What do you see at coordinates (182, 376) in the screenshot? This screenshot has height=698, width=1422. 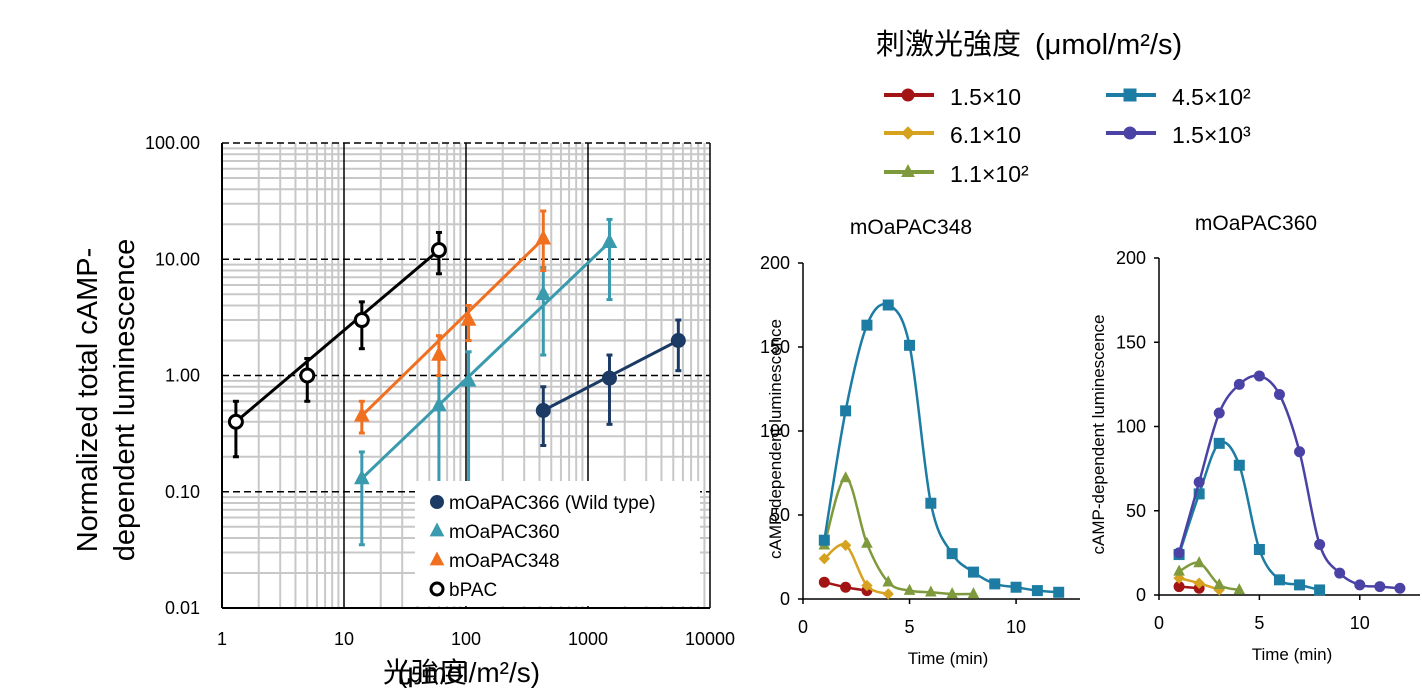 I see `y-tick-label: 1.00` at bounding box center [182, 376].